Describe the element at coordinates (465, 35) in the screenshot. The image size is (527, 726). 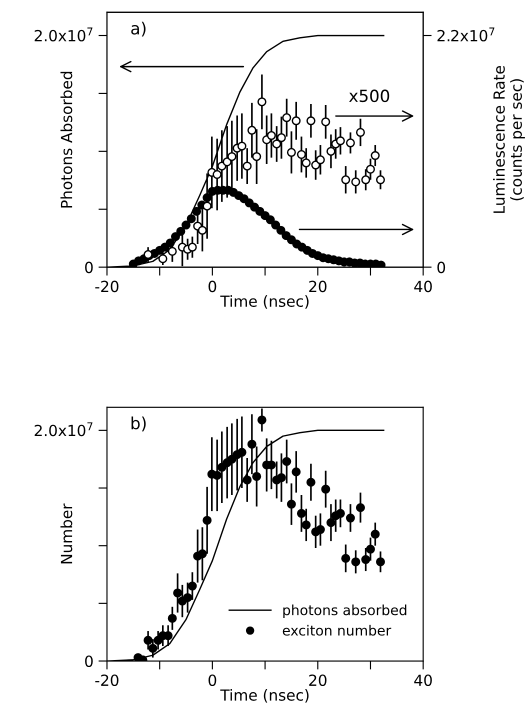
I see `y2-tick-label: 2.2x10$^{7}$` at that location.